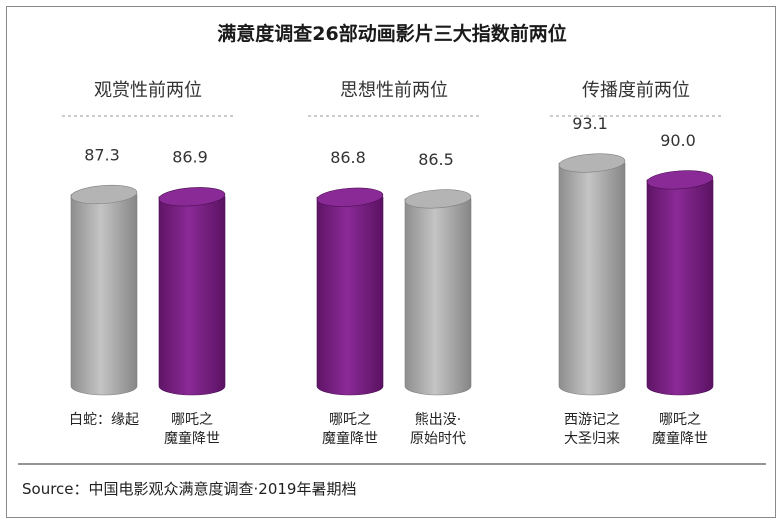 This screenshot has width=784, height=526. What do you see at coordinates (436, 159) in the screenshot?
I see `data-label: 86.5` at bounding box center [436, 159].